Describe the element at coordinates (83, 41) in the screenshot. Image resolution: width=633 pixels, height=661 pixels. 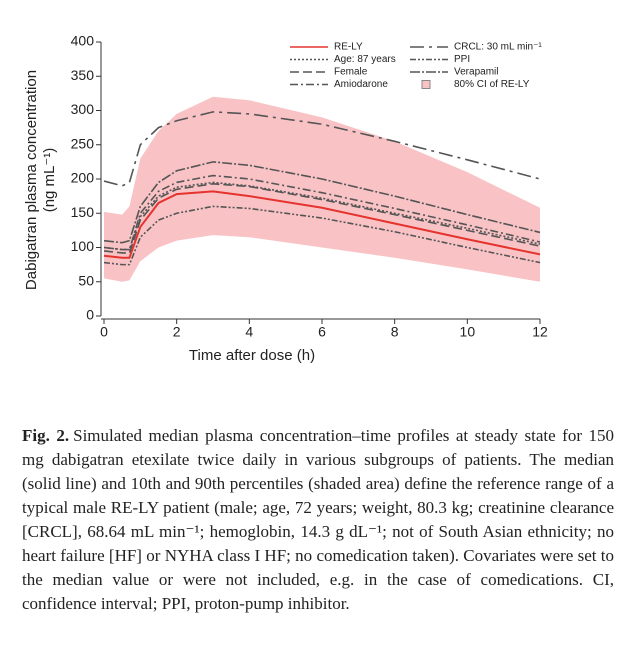
I see `y-tick-label: 400` at that location.